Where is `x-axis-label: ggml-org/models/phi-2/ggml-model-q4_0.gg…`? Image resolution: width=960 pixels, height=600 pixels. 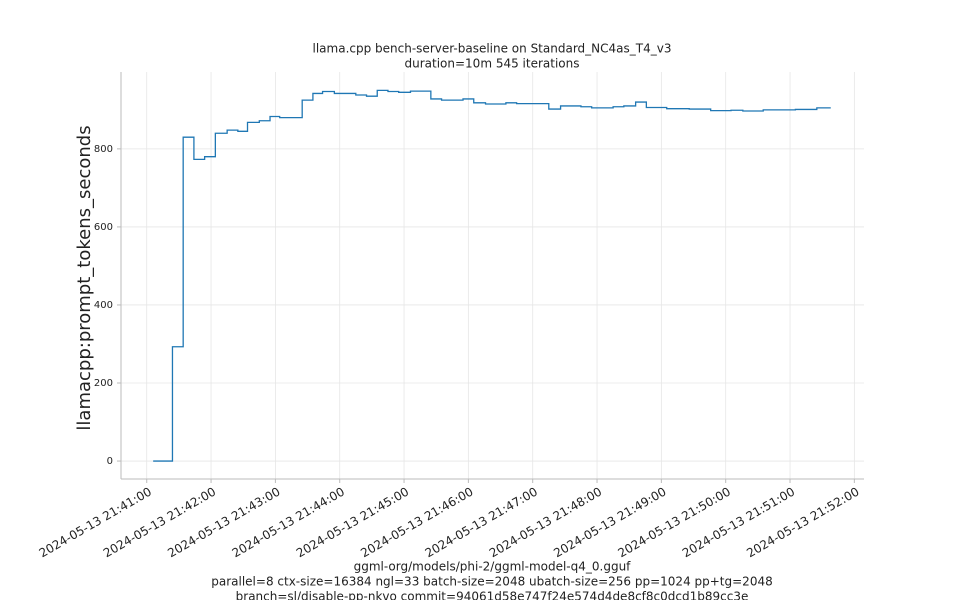 x-axis-label: ggml-org/models/phi-2/ggml-model-q4_0.gg… is located at coordinates (493, 567).